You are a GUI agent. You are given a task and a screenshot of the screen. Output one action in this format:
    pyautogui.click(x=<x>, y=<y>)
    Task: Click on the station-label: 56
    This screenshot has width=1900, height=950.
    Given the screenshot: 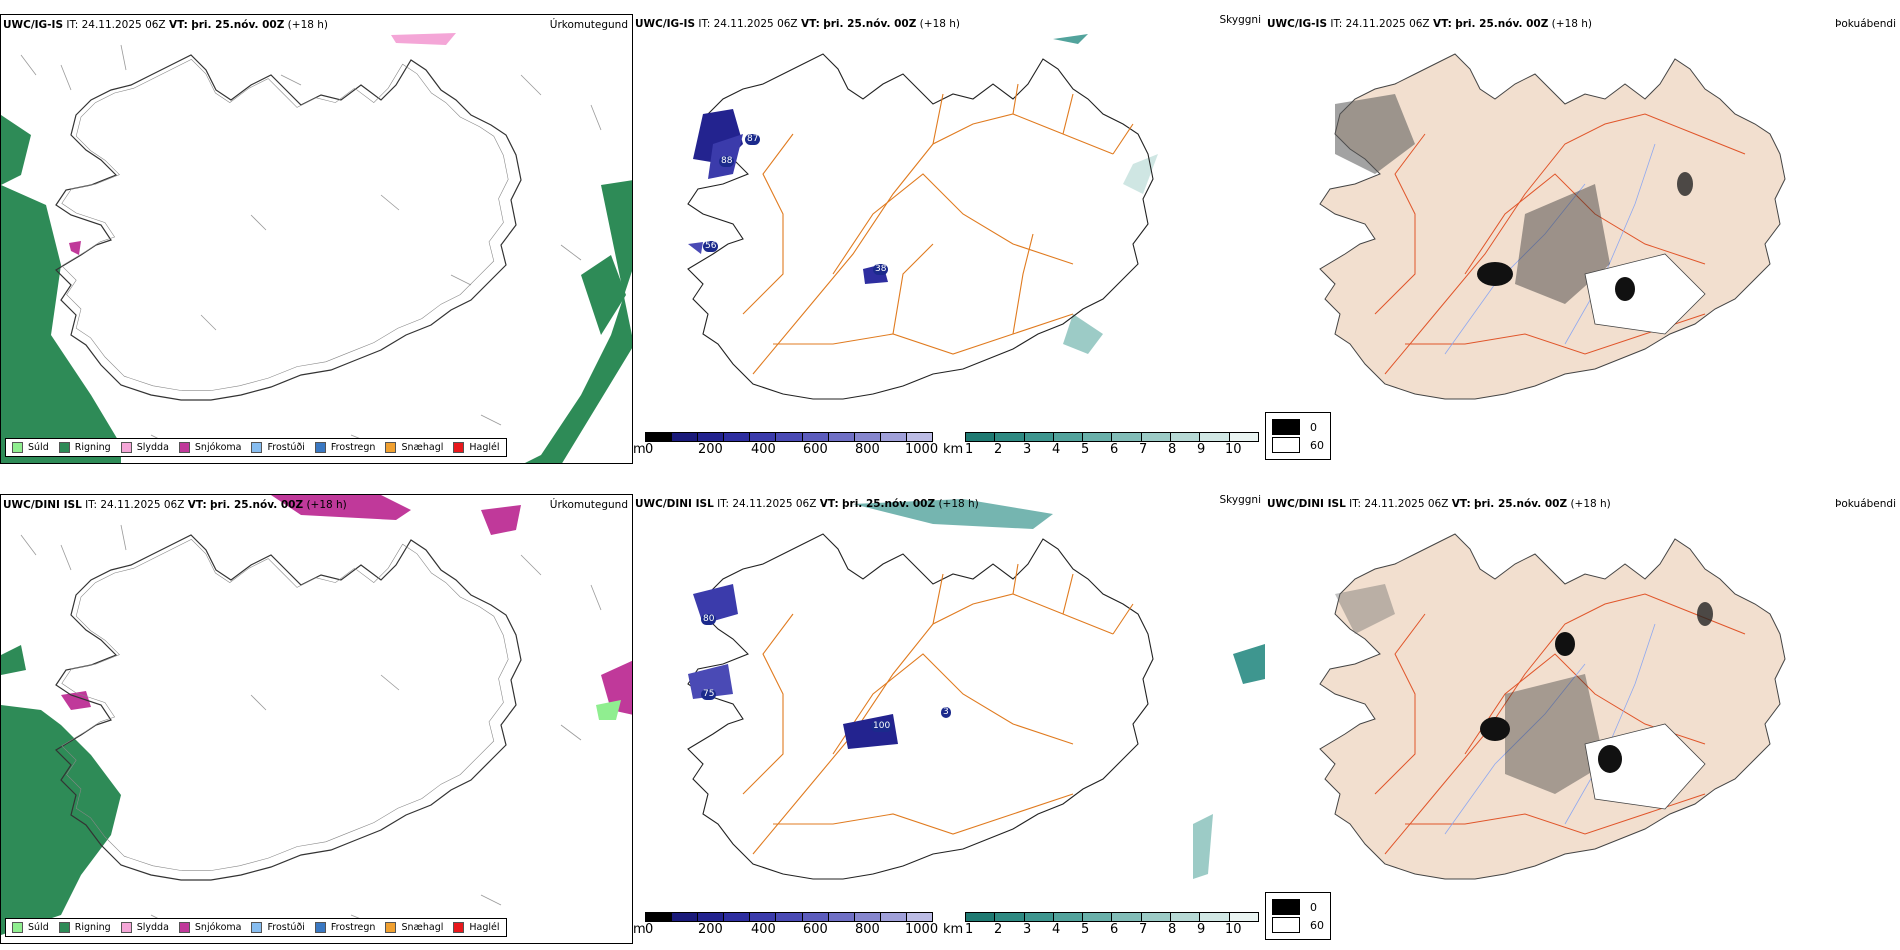 What is the action you would take?
    pyautogui.click(x=711, y=246)
    